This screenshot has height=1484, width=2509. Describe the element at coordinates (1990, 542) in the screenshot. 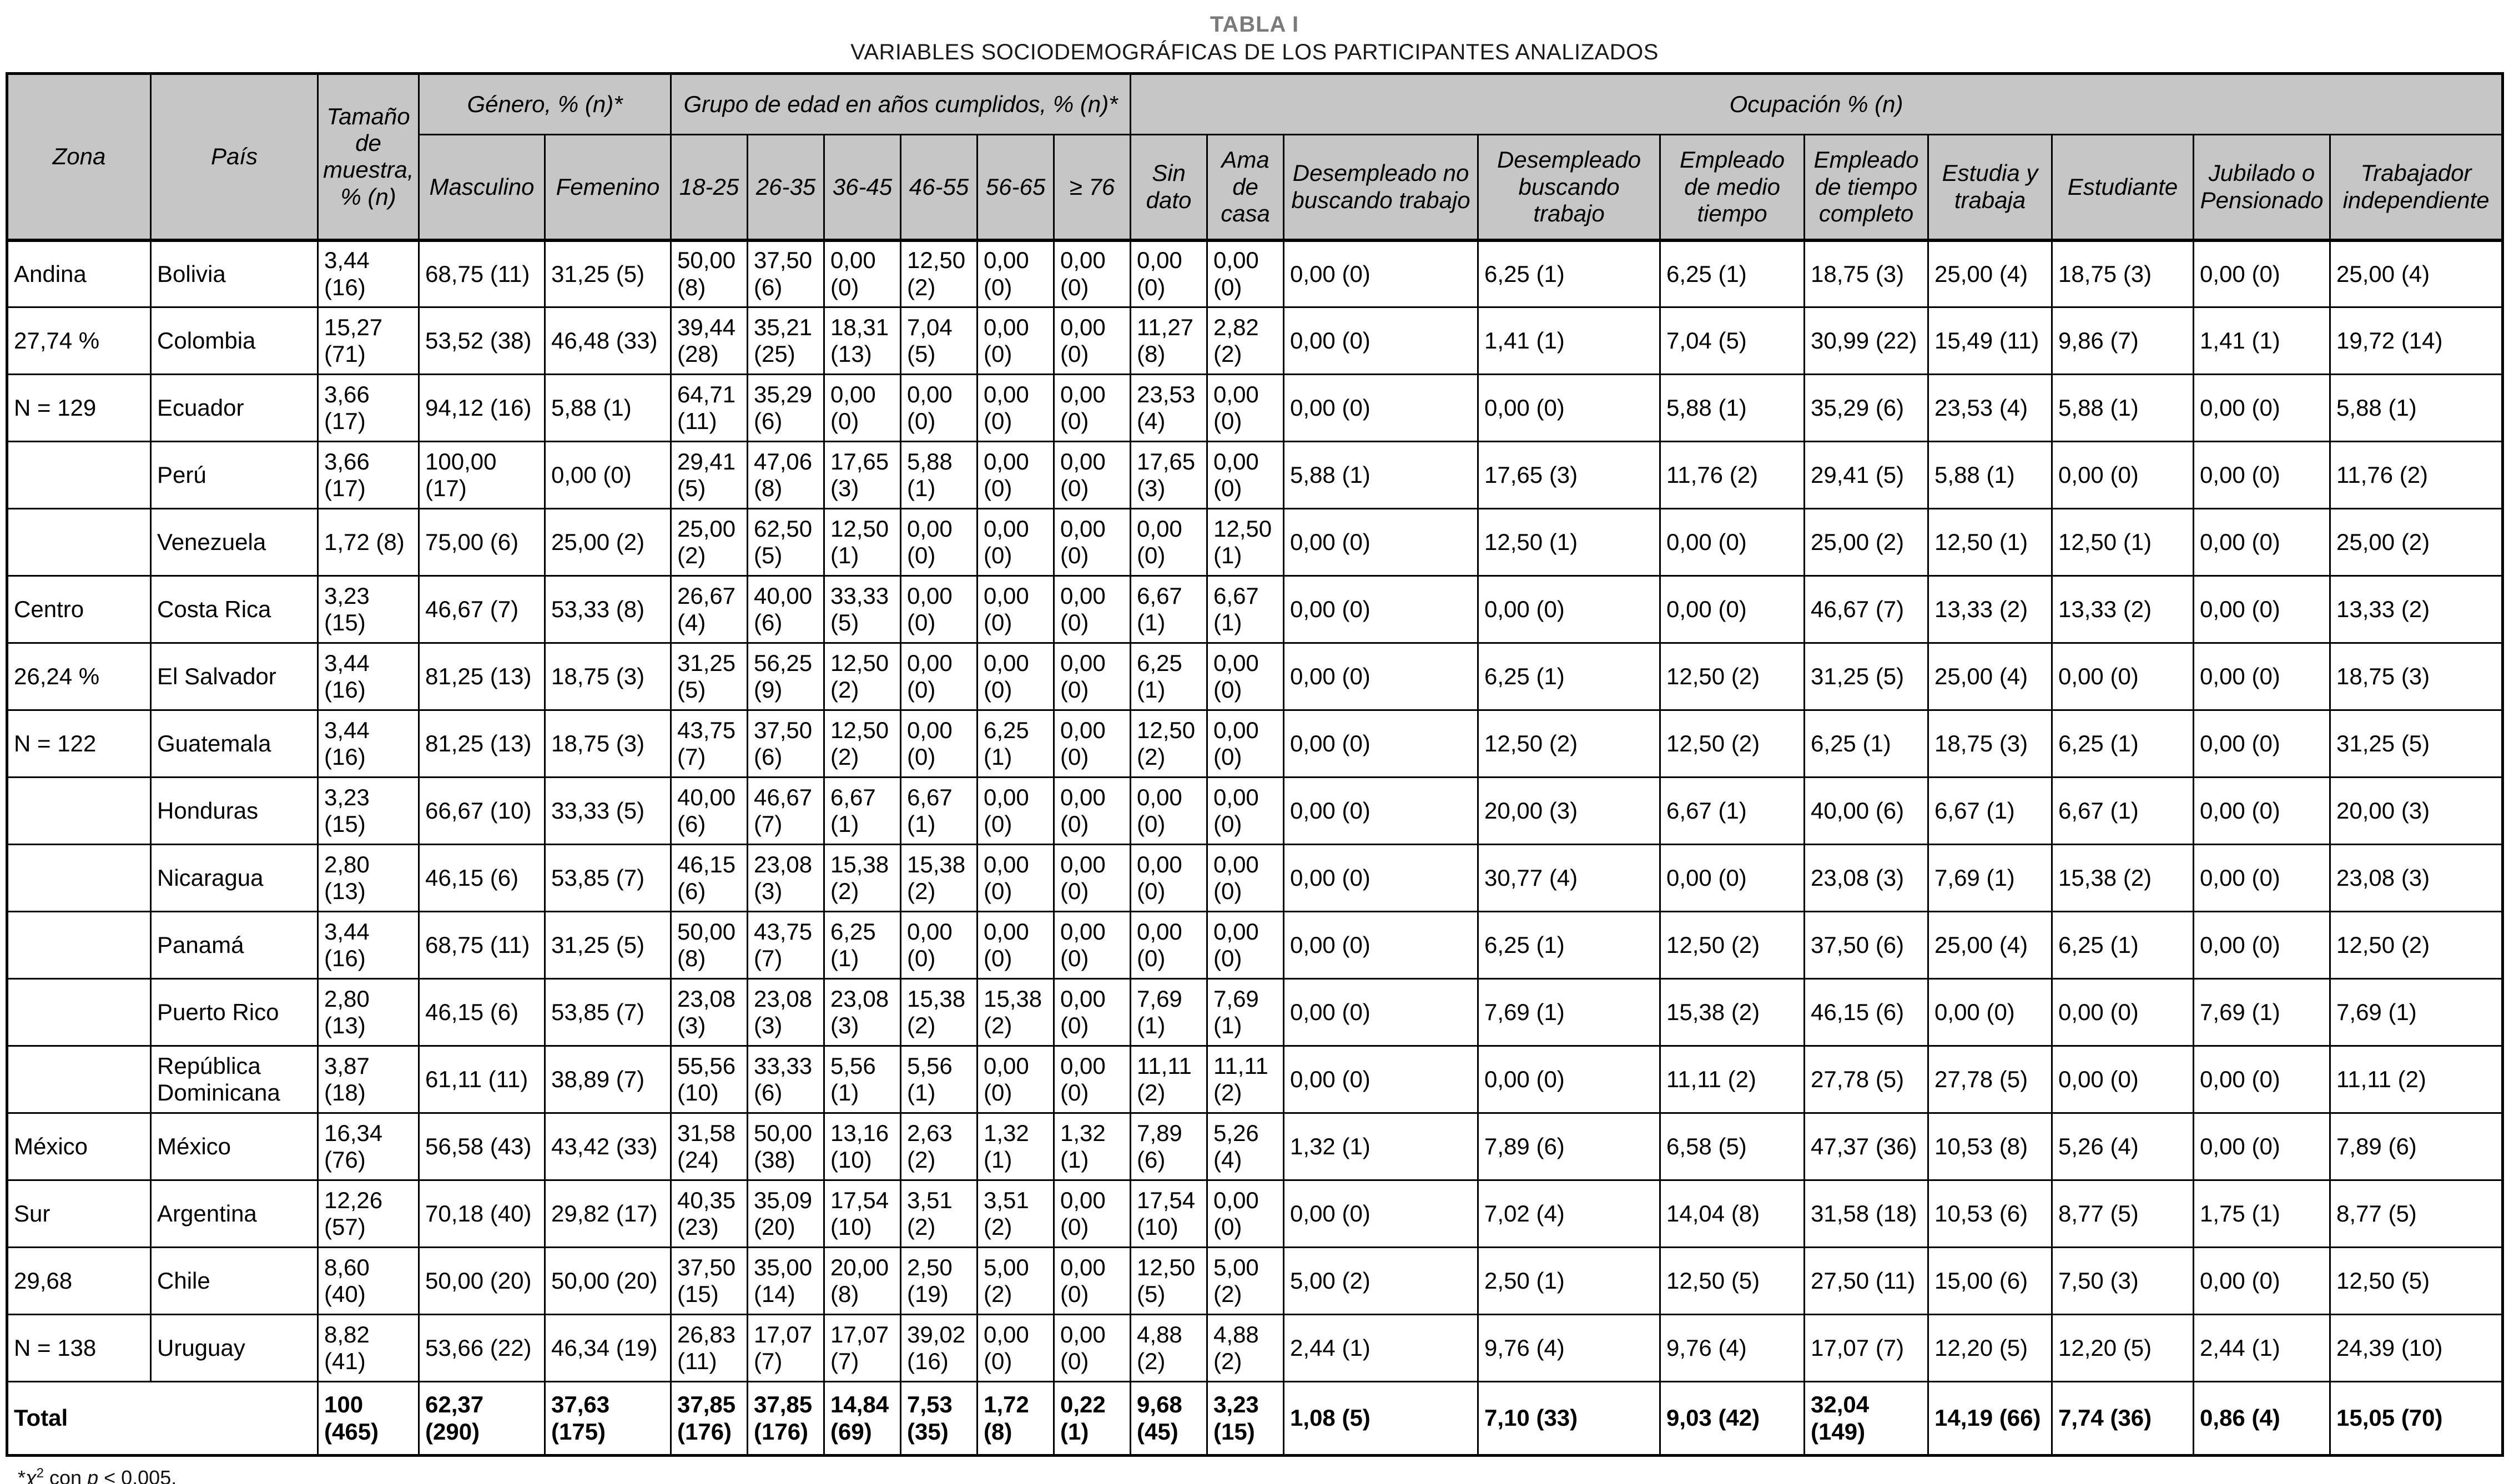

I see `value-cell-estudia-y-trabaja: 12,50 (1)` at that location.